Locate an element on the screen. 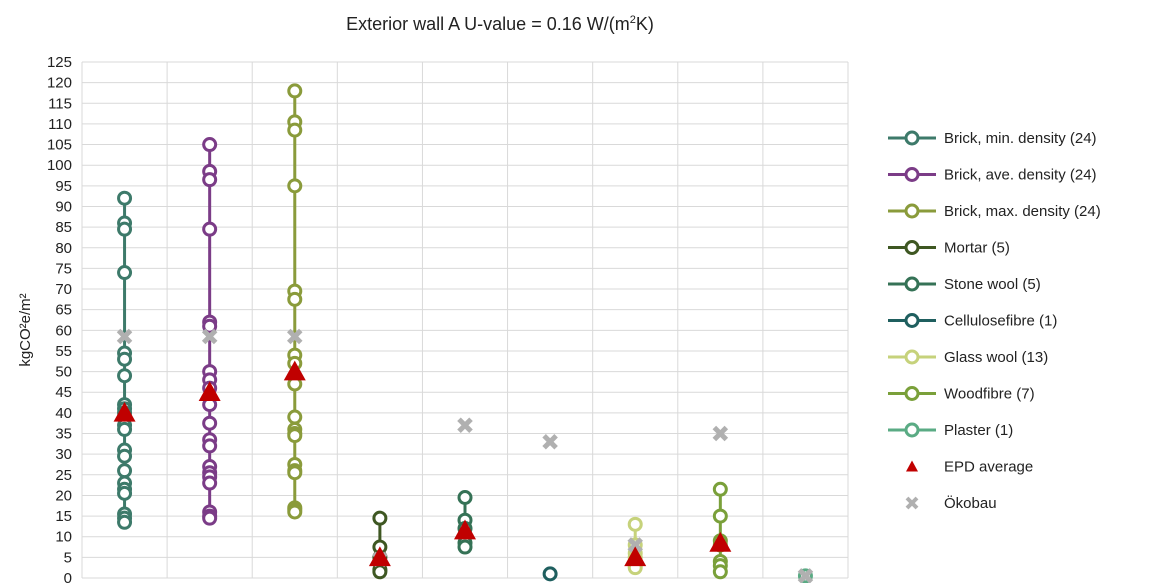 The width and height of the screenshot is (1169, 583). legend-label: Mortar (5) is located at coordinates (977, 248).